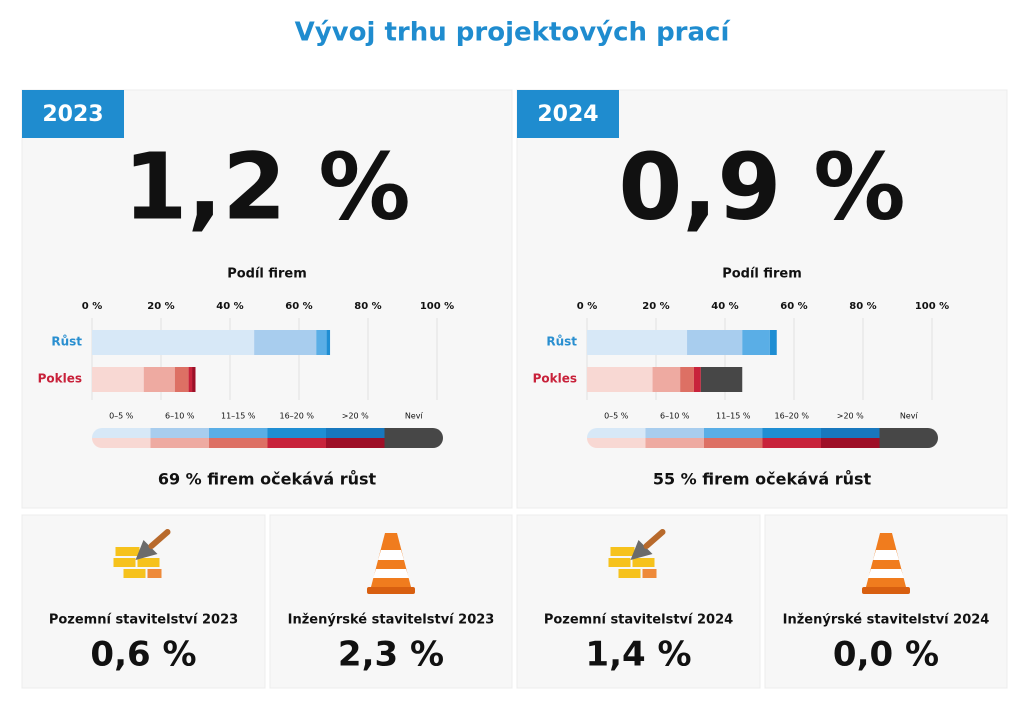 This screenshot has height=706, width=1024. I want to click on page-title: Vývoj trhu projektových prací, so click(513, 33).